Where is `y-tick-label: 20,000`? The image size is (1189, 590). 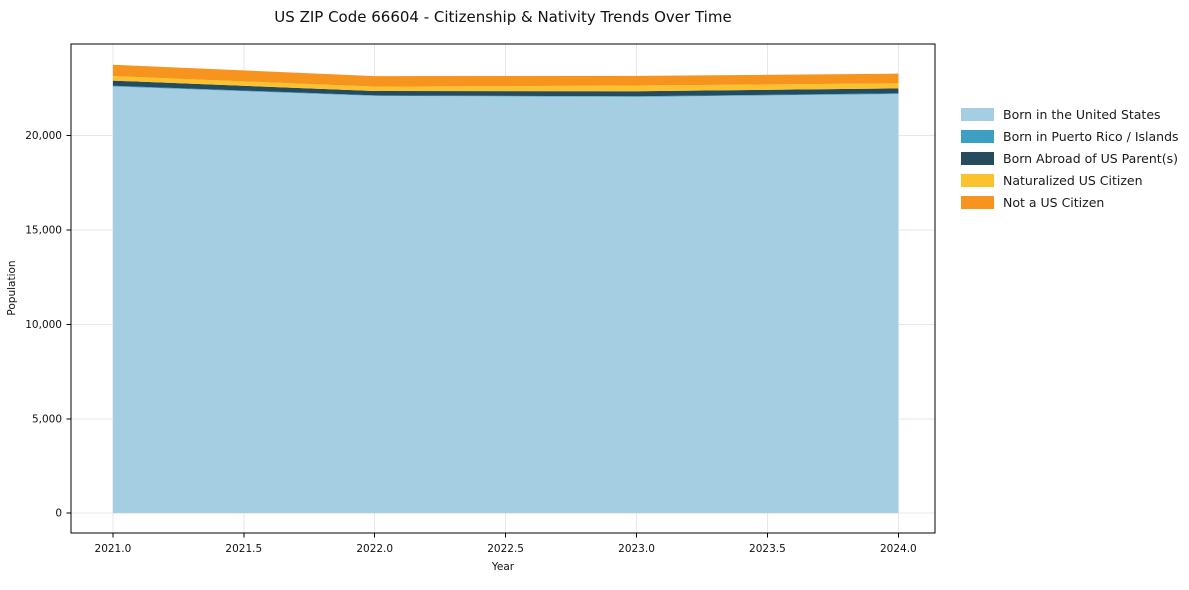 y-tick-label: 20,000 is located at coordinates (43, 136).